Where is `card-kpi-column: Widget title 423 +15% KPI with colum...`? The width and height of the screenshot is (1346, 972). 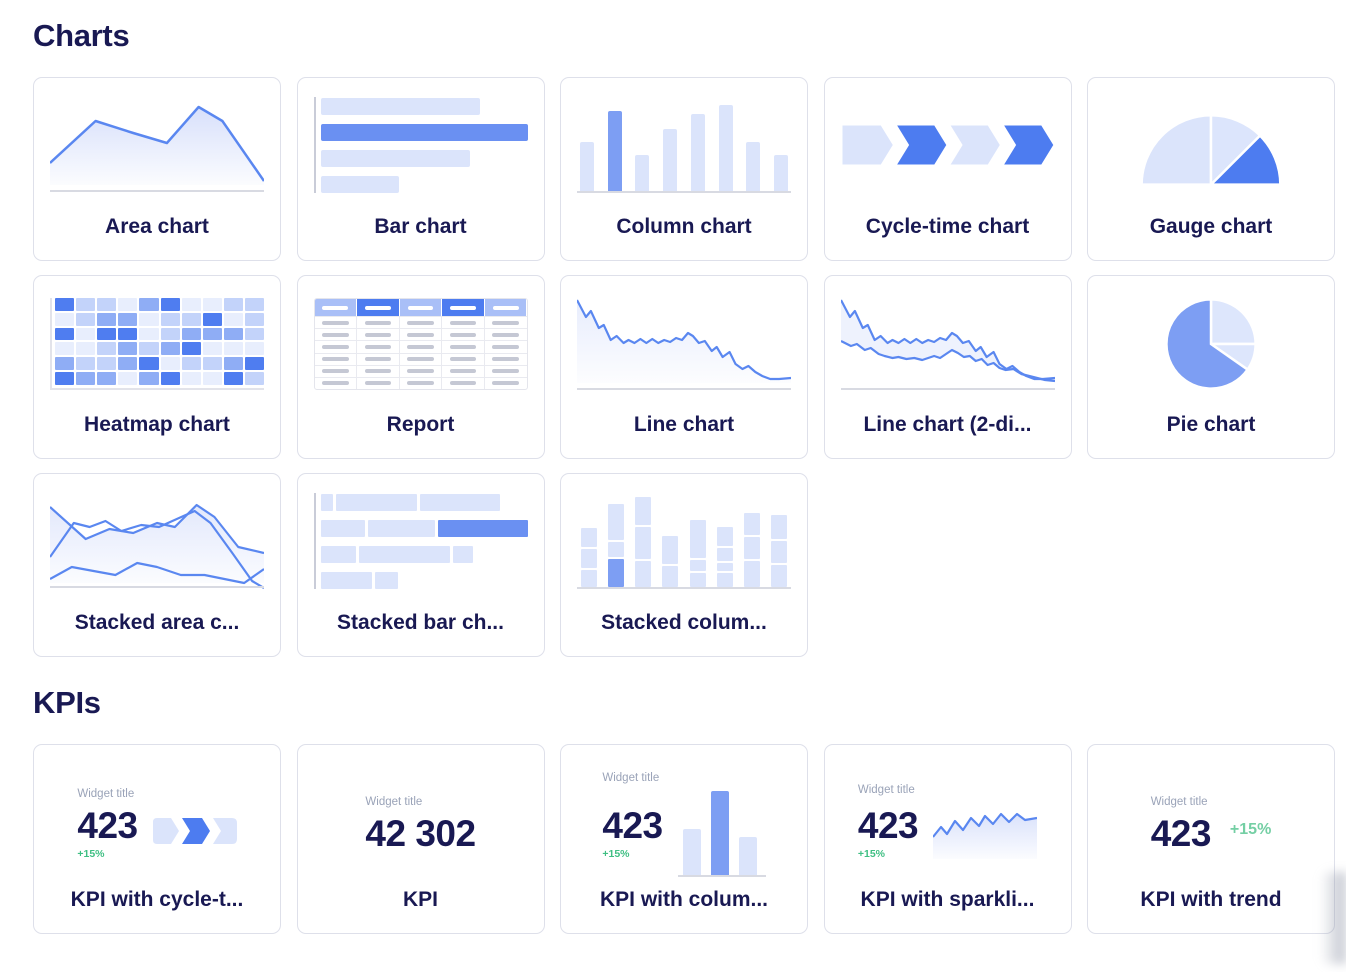 card-kpi-column: Widget title 423 +15% KPI with colum... is located at coordinates (684, 839).